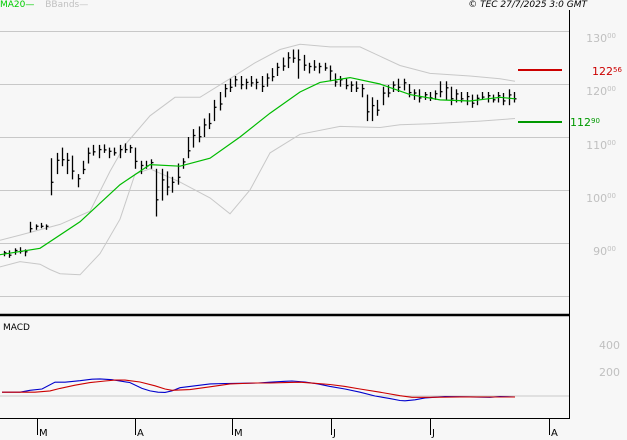  What do you see at coordinates (16, 328) in the screenshot?
I see `macd-panel-title: MACD` at bounding box center [16, 328].